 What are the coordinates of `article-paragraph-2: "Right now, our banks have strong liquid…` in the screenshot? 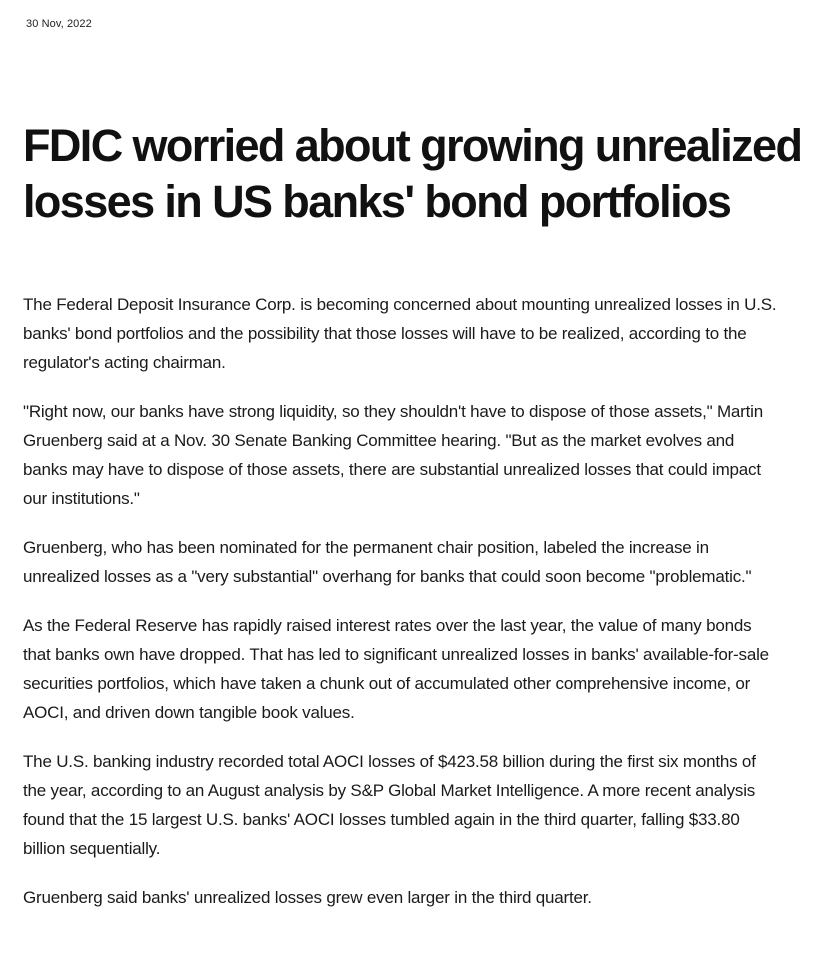 It's located at (393, 455).